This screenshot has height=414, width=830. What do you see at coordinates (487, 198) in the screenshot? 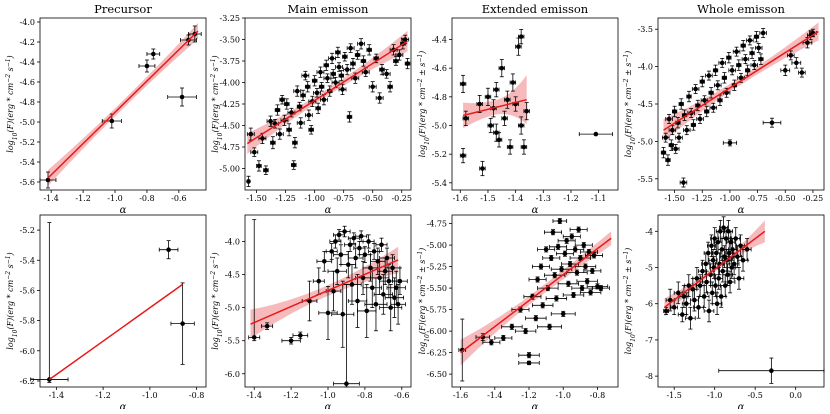
I see `x-tick-label: -1.5` at bounding box center [487, 198].